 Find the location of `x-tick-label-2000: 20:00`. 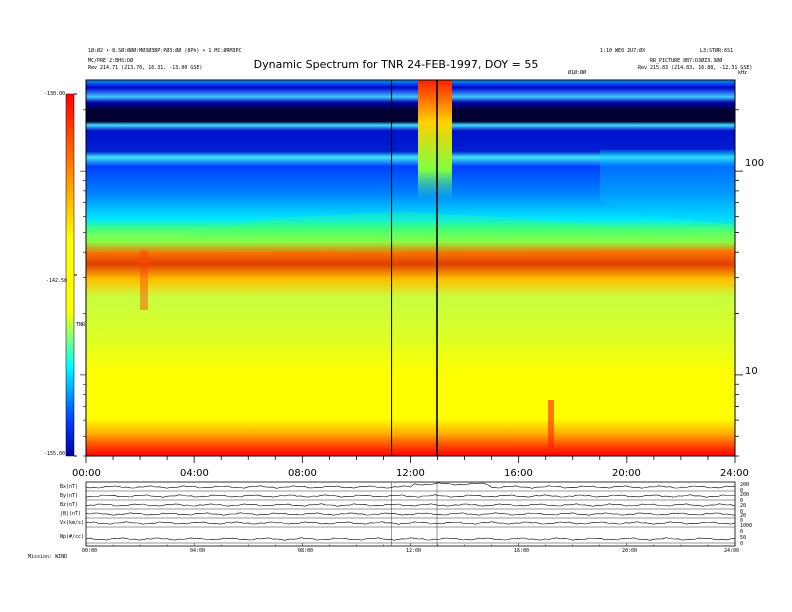

x-tick-label-2000: 20:00 is located at coordinates (626, 473).